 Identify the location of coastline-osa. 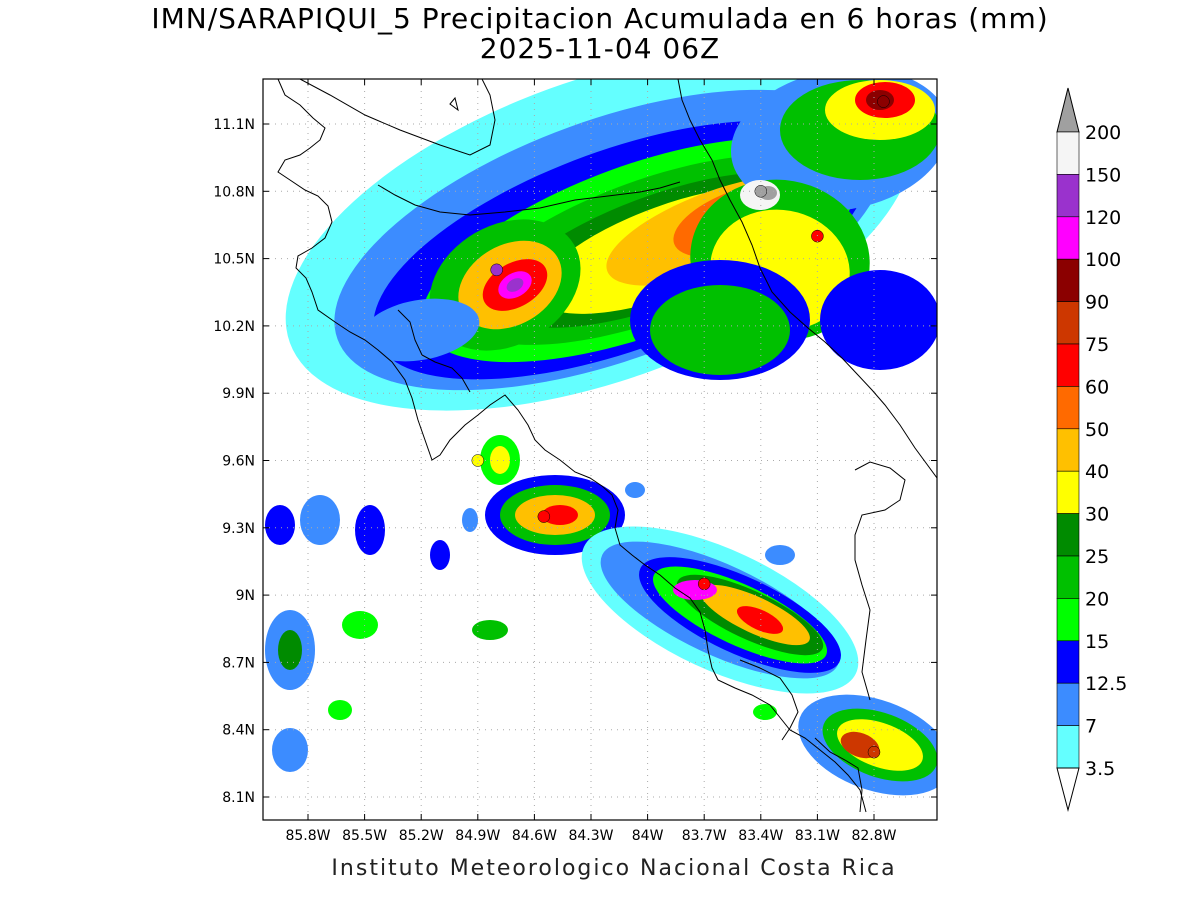
(769, 700).